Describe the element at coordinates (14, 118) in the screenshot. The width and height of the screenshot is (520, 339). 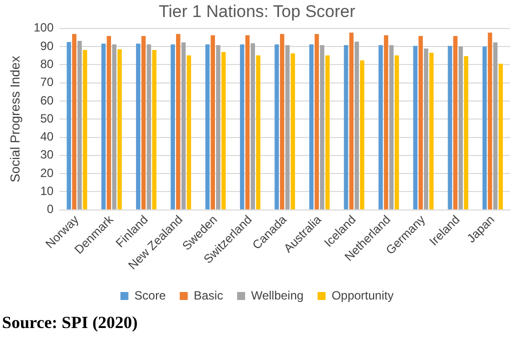
I see `y-axis-title: Social Progress Index` at that location.